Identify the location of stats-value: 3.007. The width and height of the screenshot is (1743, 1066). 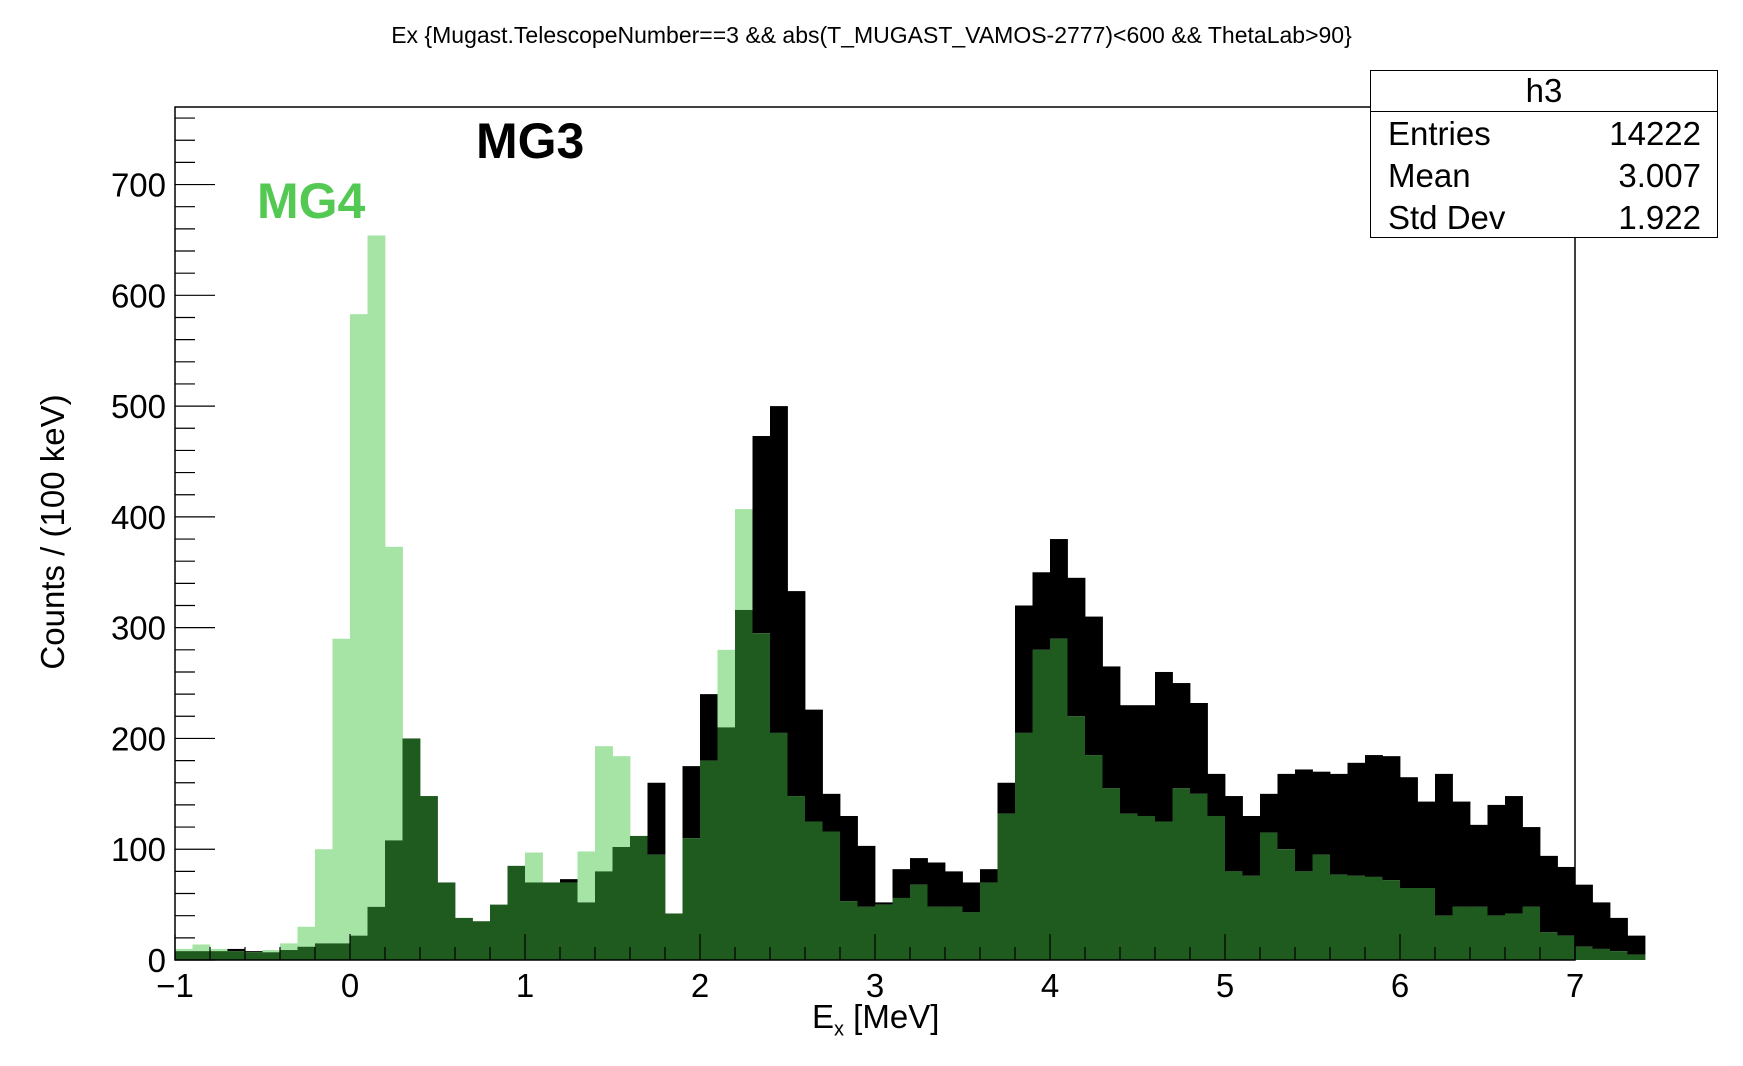
(1659, 175).